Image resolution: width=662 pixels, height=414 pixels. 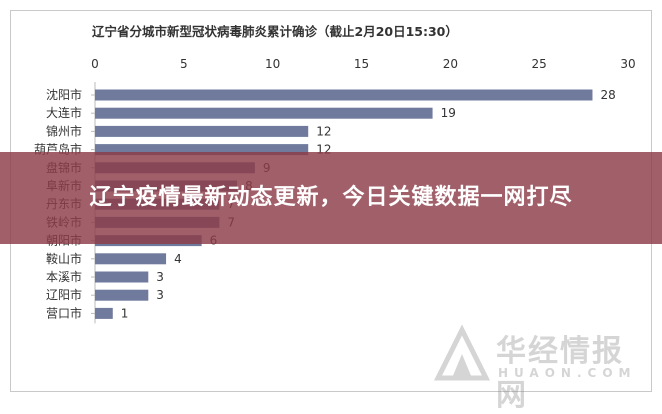 I want to click on headline-text: 辽宁疫情最新动态更新，今日关键数据一网打尽, so click(x=331, y=197).